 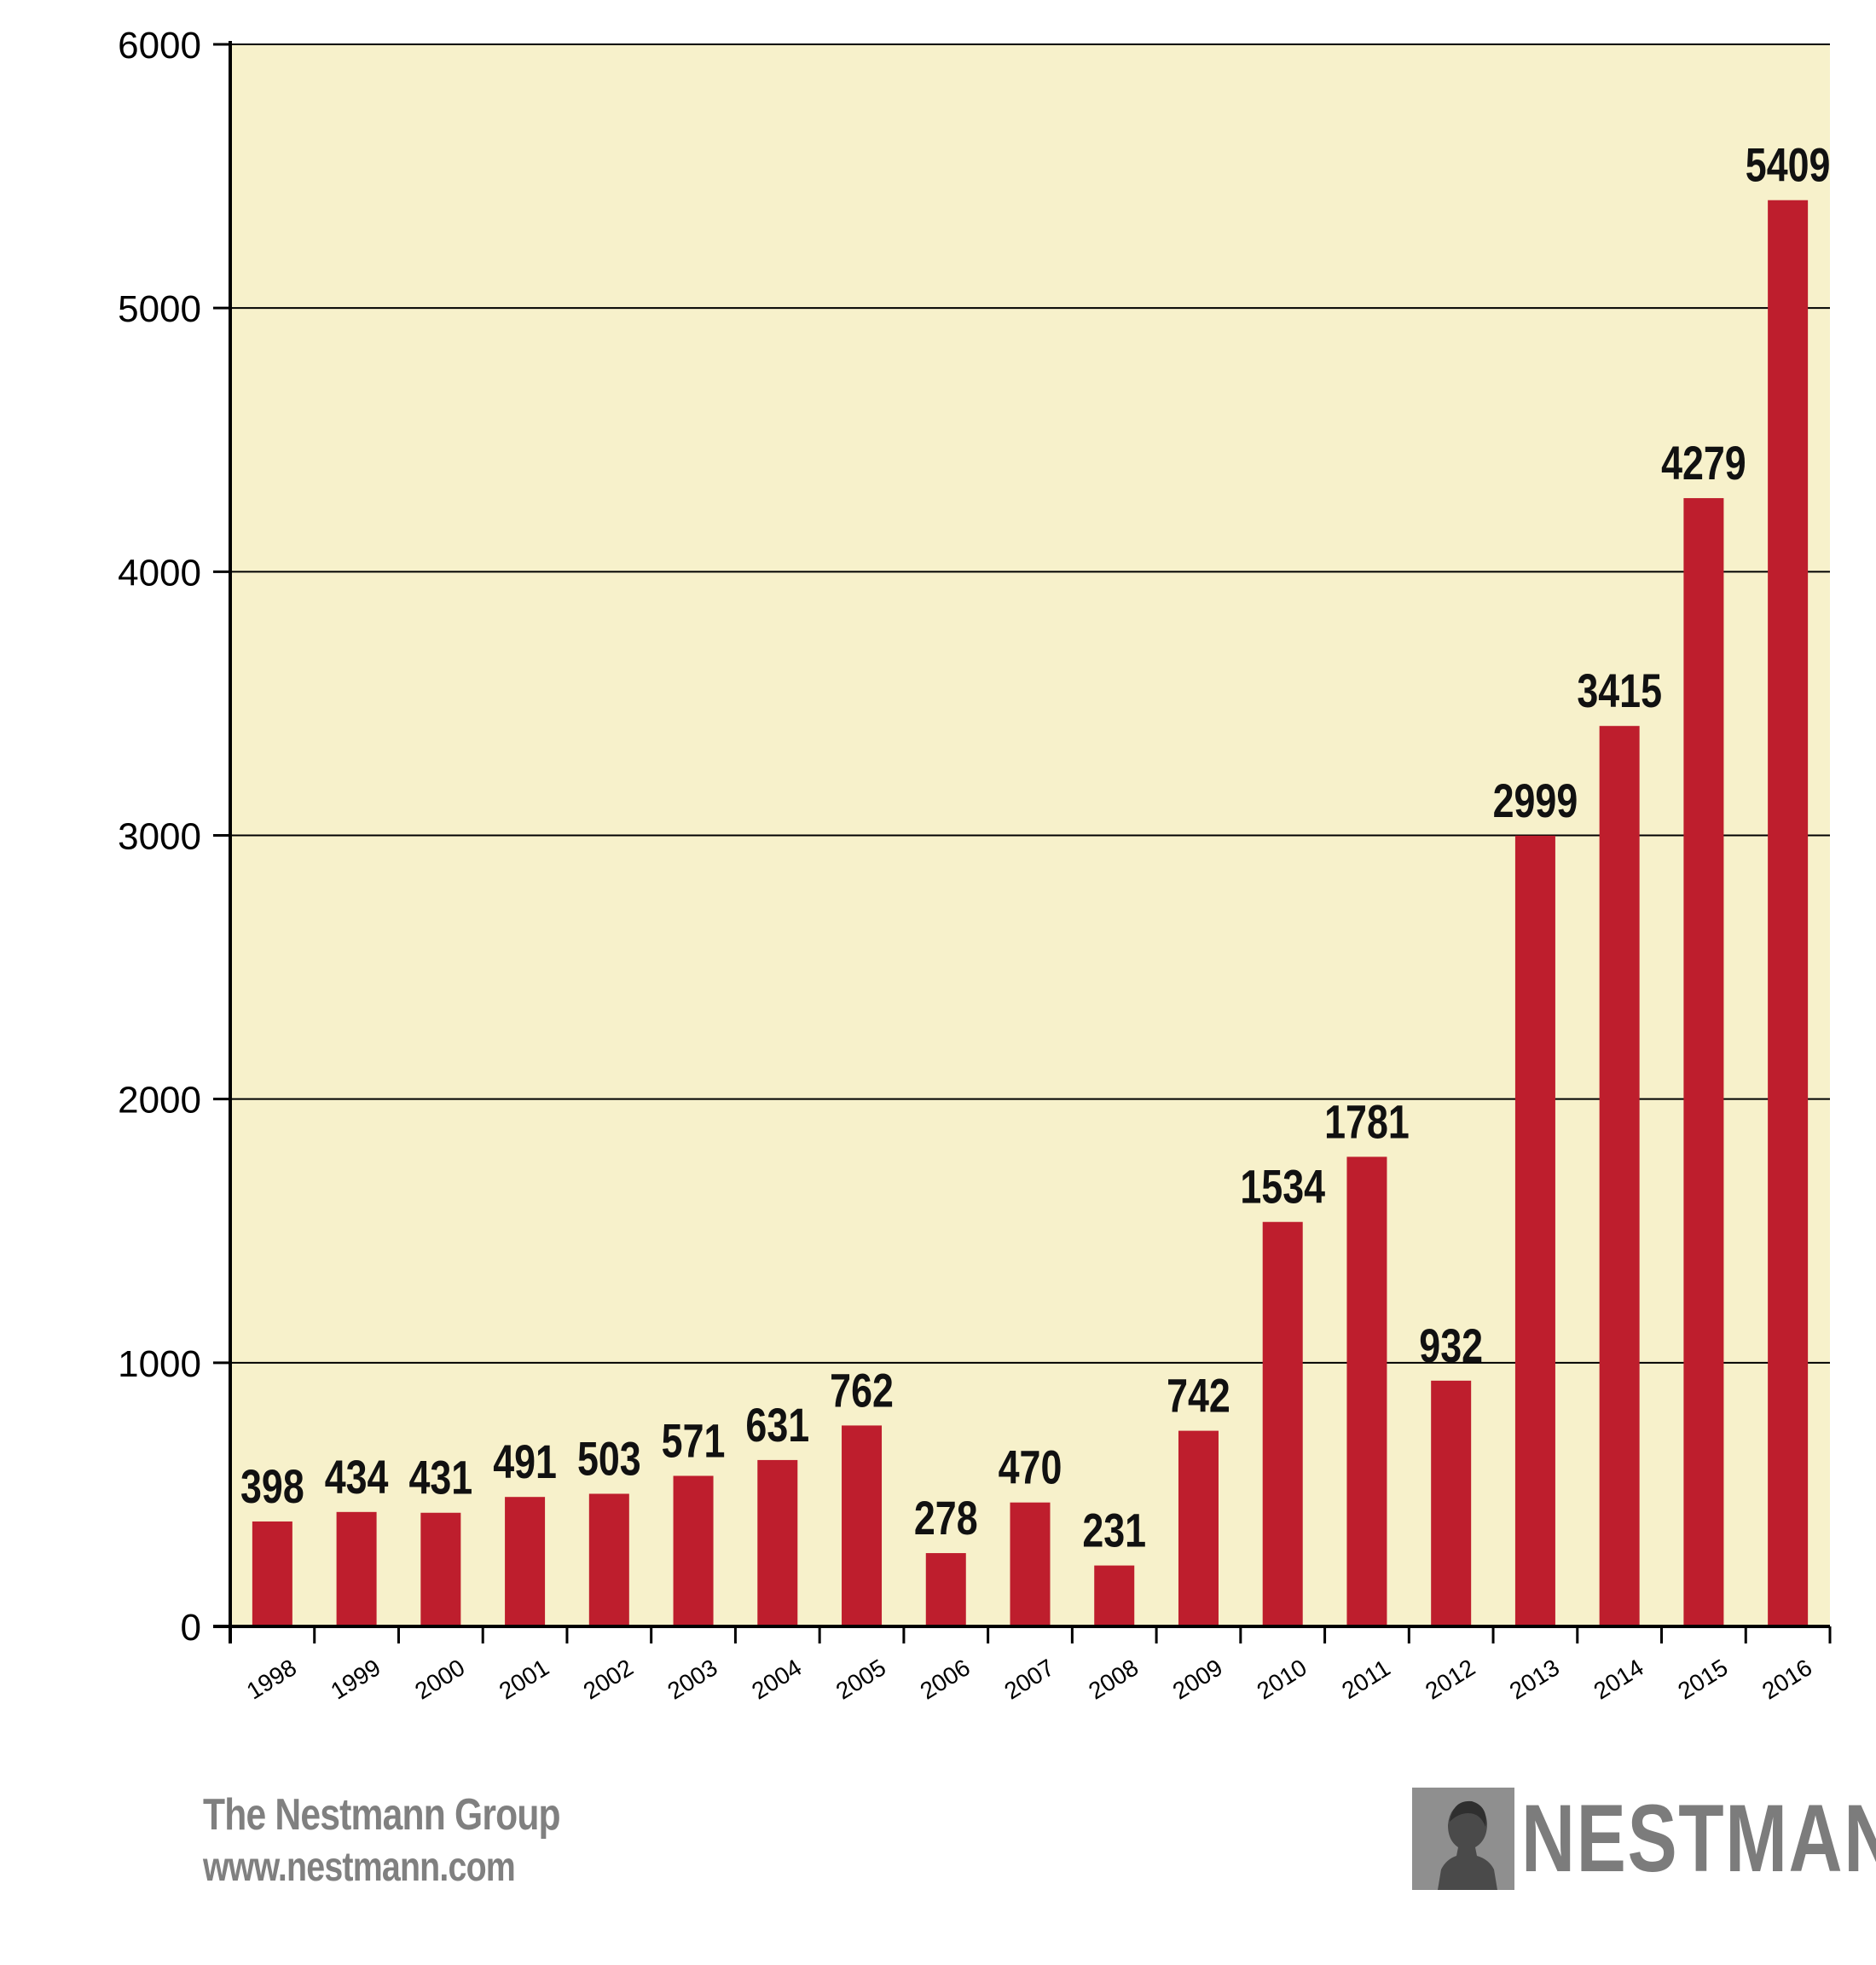 What do you see at coordinates (1534, 1679) in the screenshot?
I see `x-tick-label: 2013` at bounding box center [1534, 1679].